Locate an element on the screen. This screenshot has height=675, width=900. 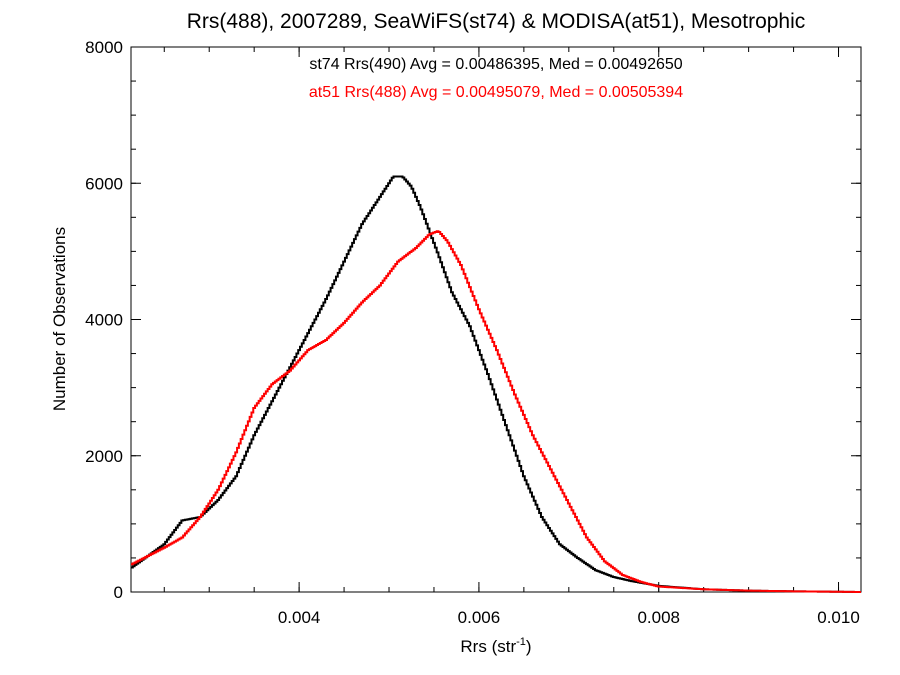
x-axis-title-superscript: -1 is located at coordinates (521, 642).